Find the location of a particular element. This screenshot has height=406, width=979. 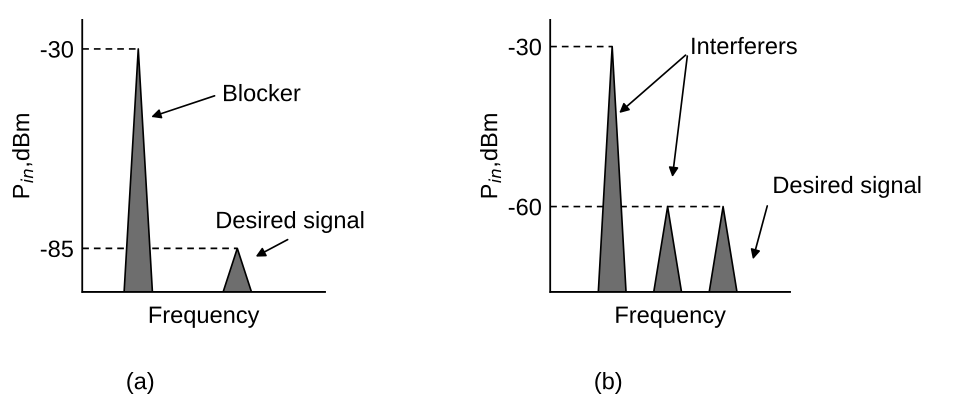

text: (b) is located at coordinates (608, 383).